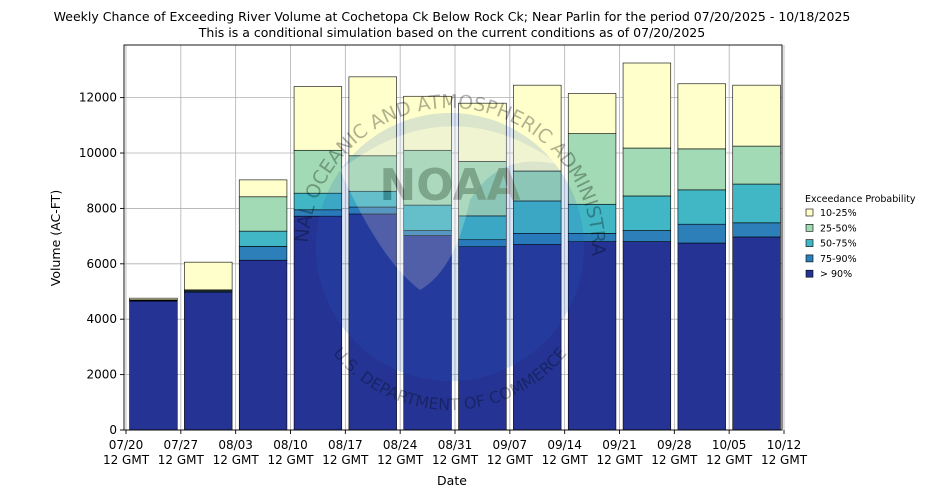 The image size is (948, 497). I want to click on legend-label: > 90%, so click(836, 274).